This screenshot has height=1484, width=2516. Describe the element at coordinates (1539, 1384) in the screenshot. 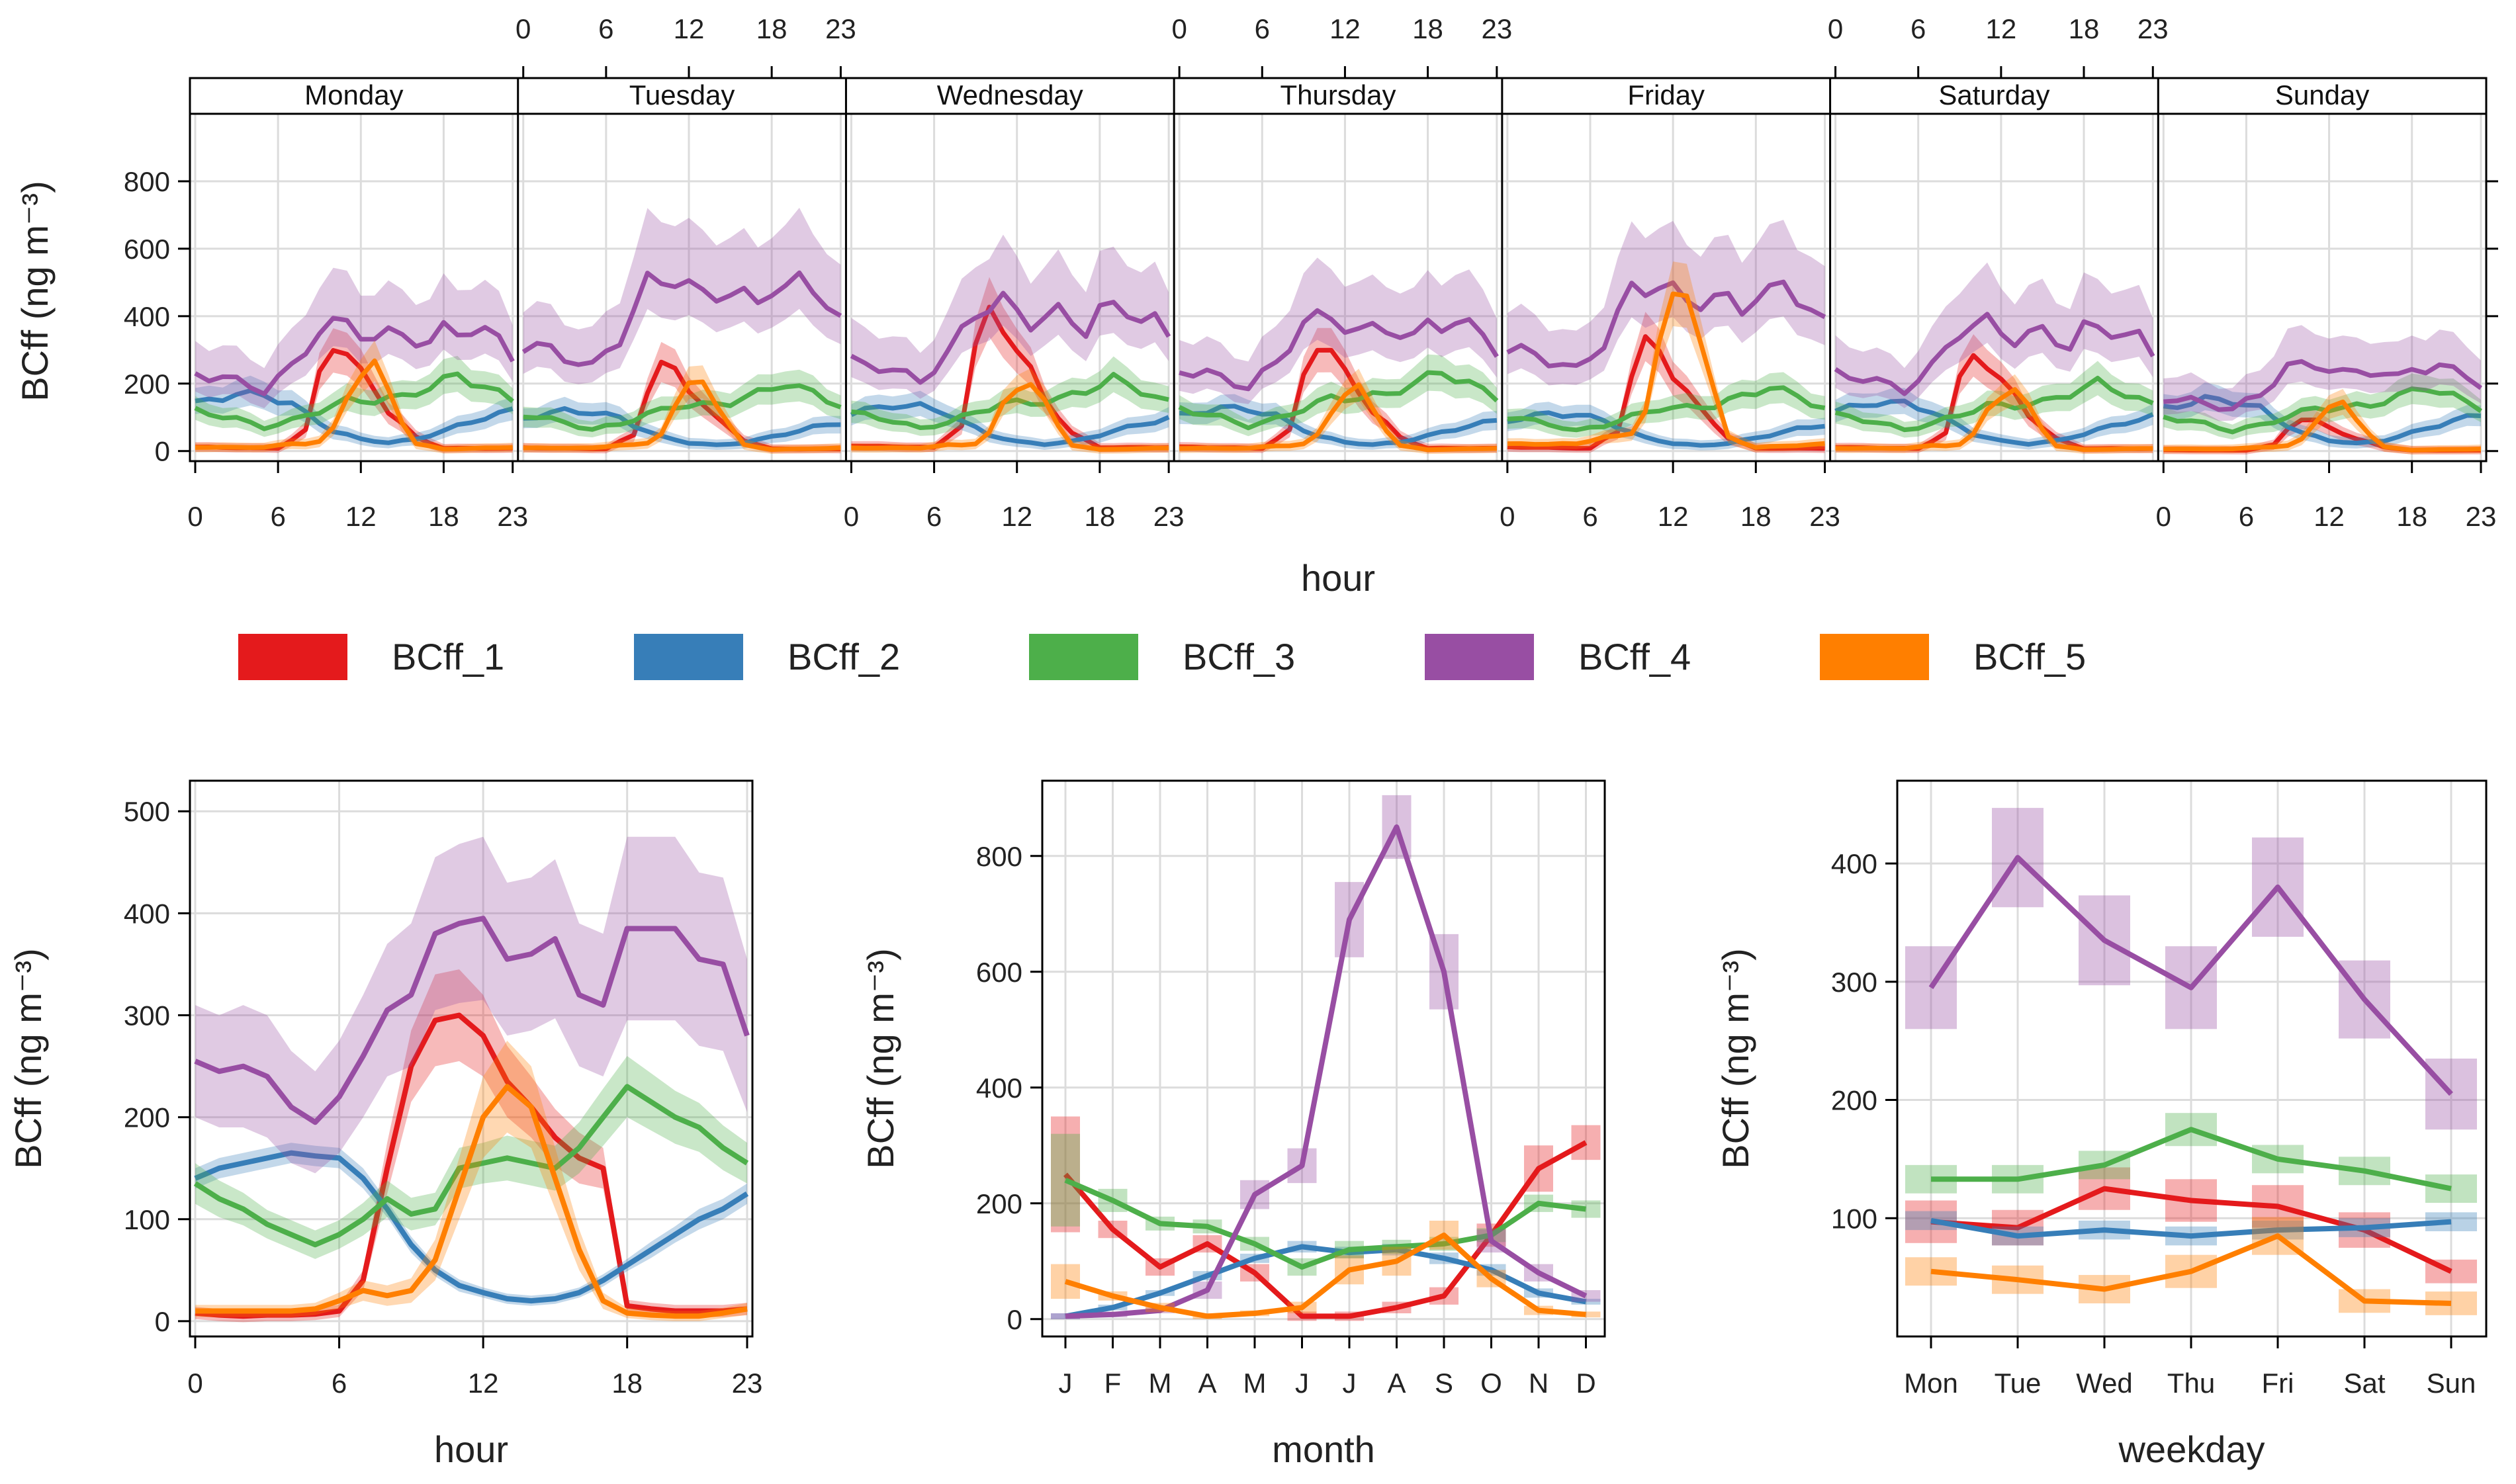

I see `x-tick-label: N` at that location.